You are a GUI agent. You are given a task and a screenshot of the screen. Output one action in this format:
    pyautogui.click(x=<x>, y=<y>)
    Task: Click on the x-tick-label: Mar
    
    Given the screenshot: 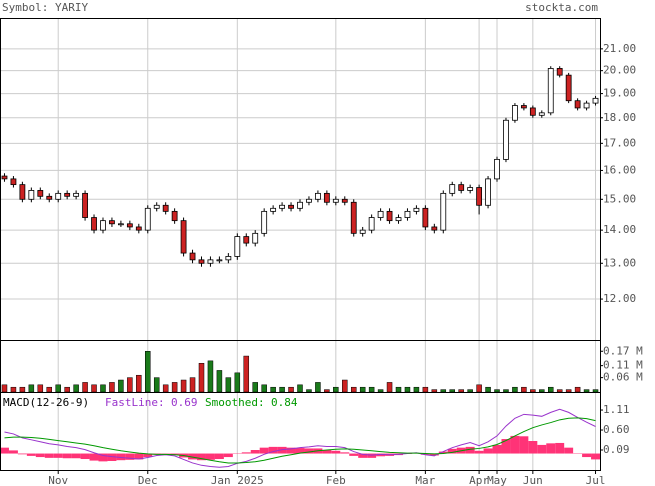 What is the action you would take?
    pyautogui.click(x=425, y=480)
    